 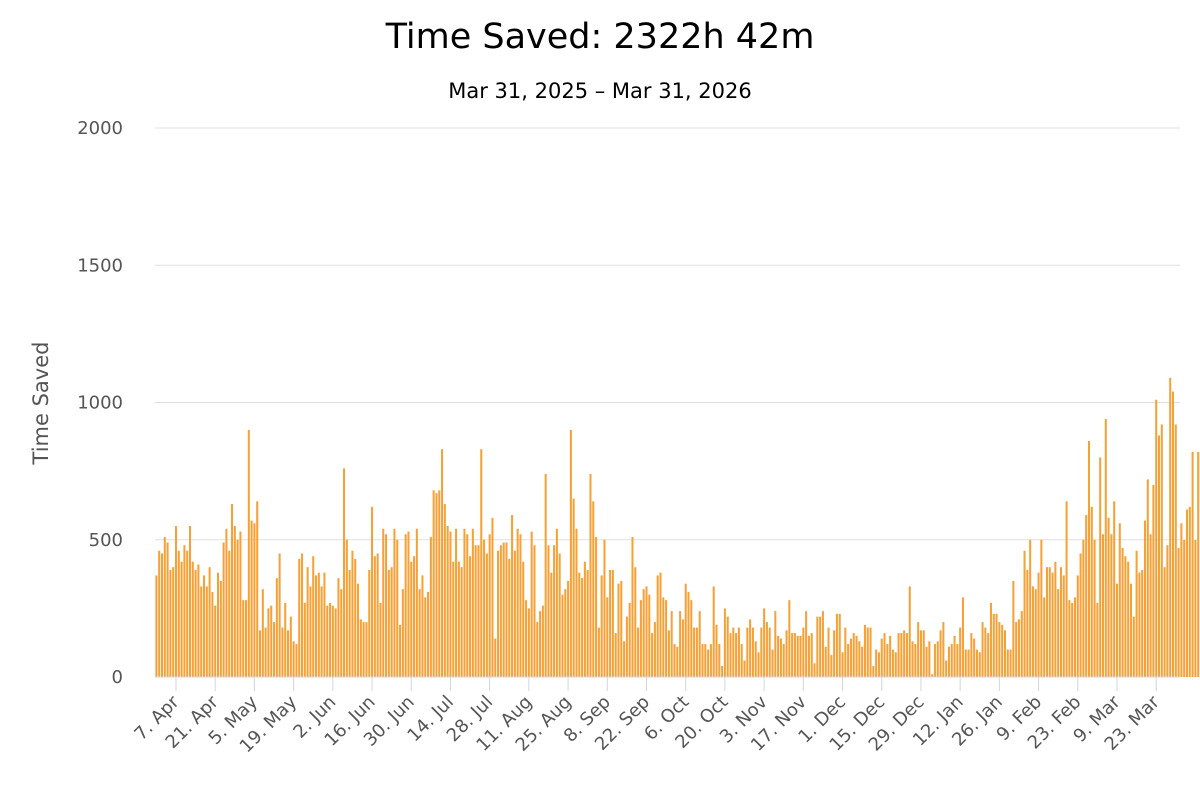 What do you see at coordinates (41, 404) in the screenshot?
I see `y-axis-label: Time Saved` at bounding box center [41, 404].